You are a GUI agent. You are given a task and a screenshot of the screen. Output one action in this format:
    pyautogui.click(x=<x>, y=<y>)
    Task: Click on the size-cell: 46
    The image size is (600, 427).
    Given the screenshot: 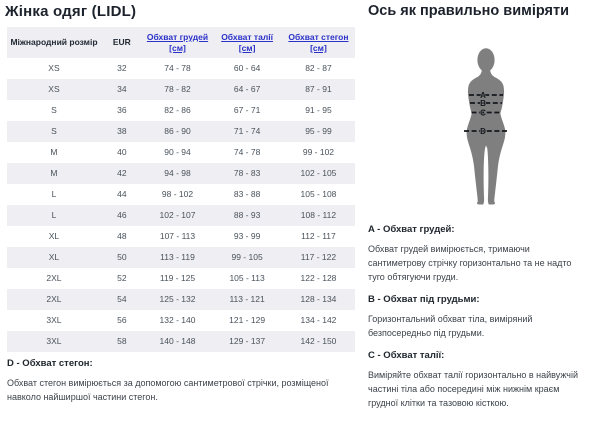 What is the action you would take?
    pyautogui.click(x=122, y=215)
    